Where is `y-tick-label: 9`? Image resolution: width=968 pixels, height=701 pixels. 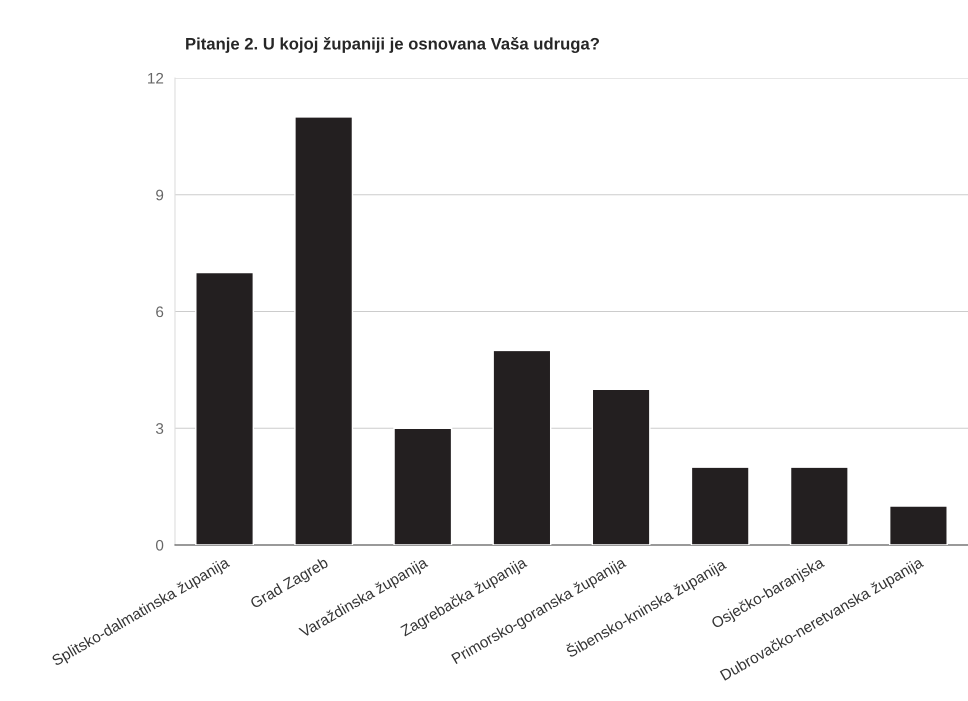
y-tick-label: 9 is located at coordinates (160, 195).